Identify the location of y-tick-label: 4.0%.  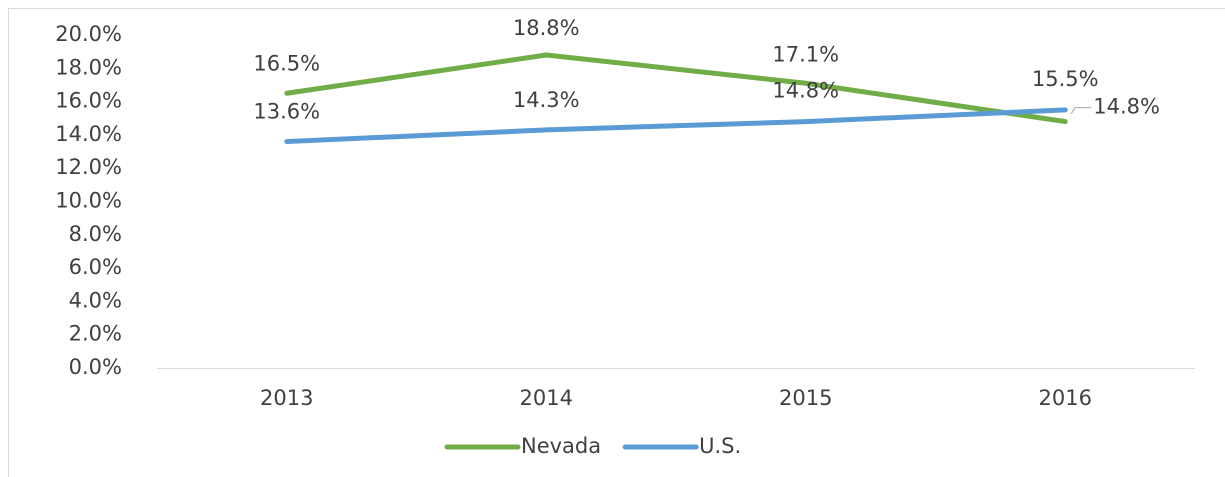
(95, 300).